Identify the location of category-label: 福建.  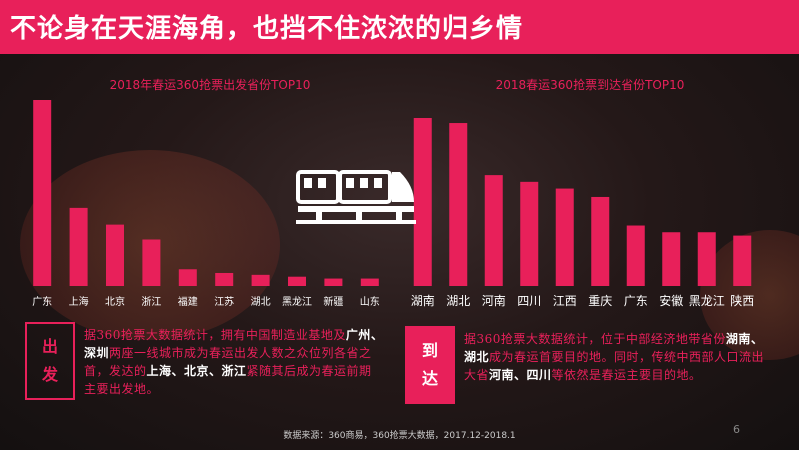
(188, 301).